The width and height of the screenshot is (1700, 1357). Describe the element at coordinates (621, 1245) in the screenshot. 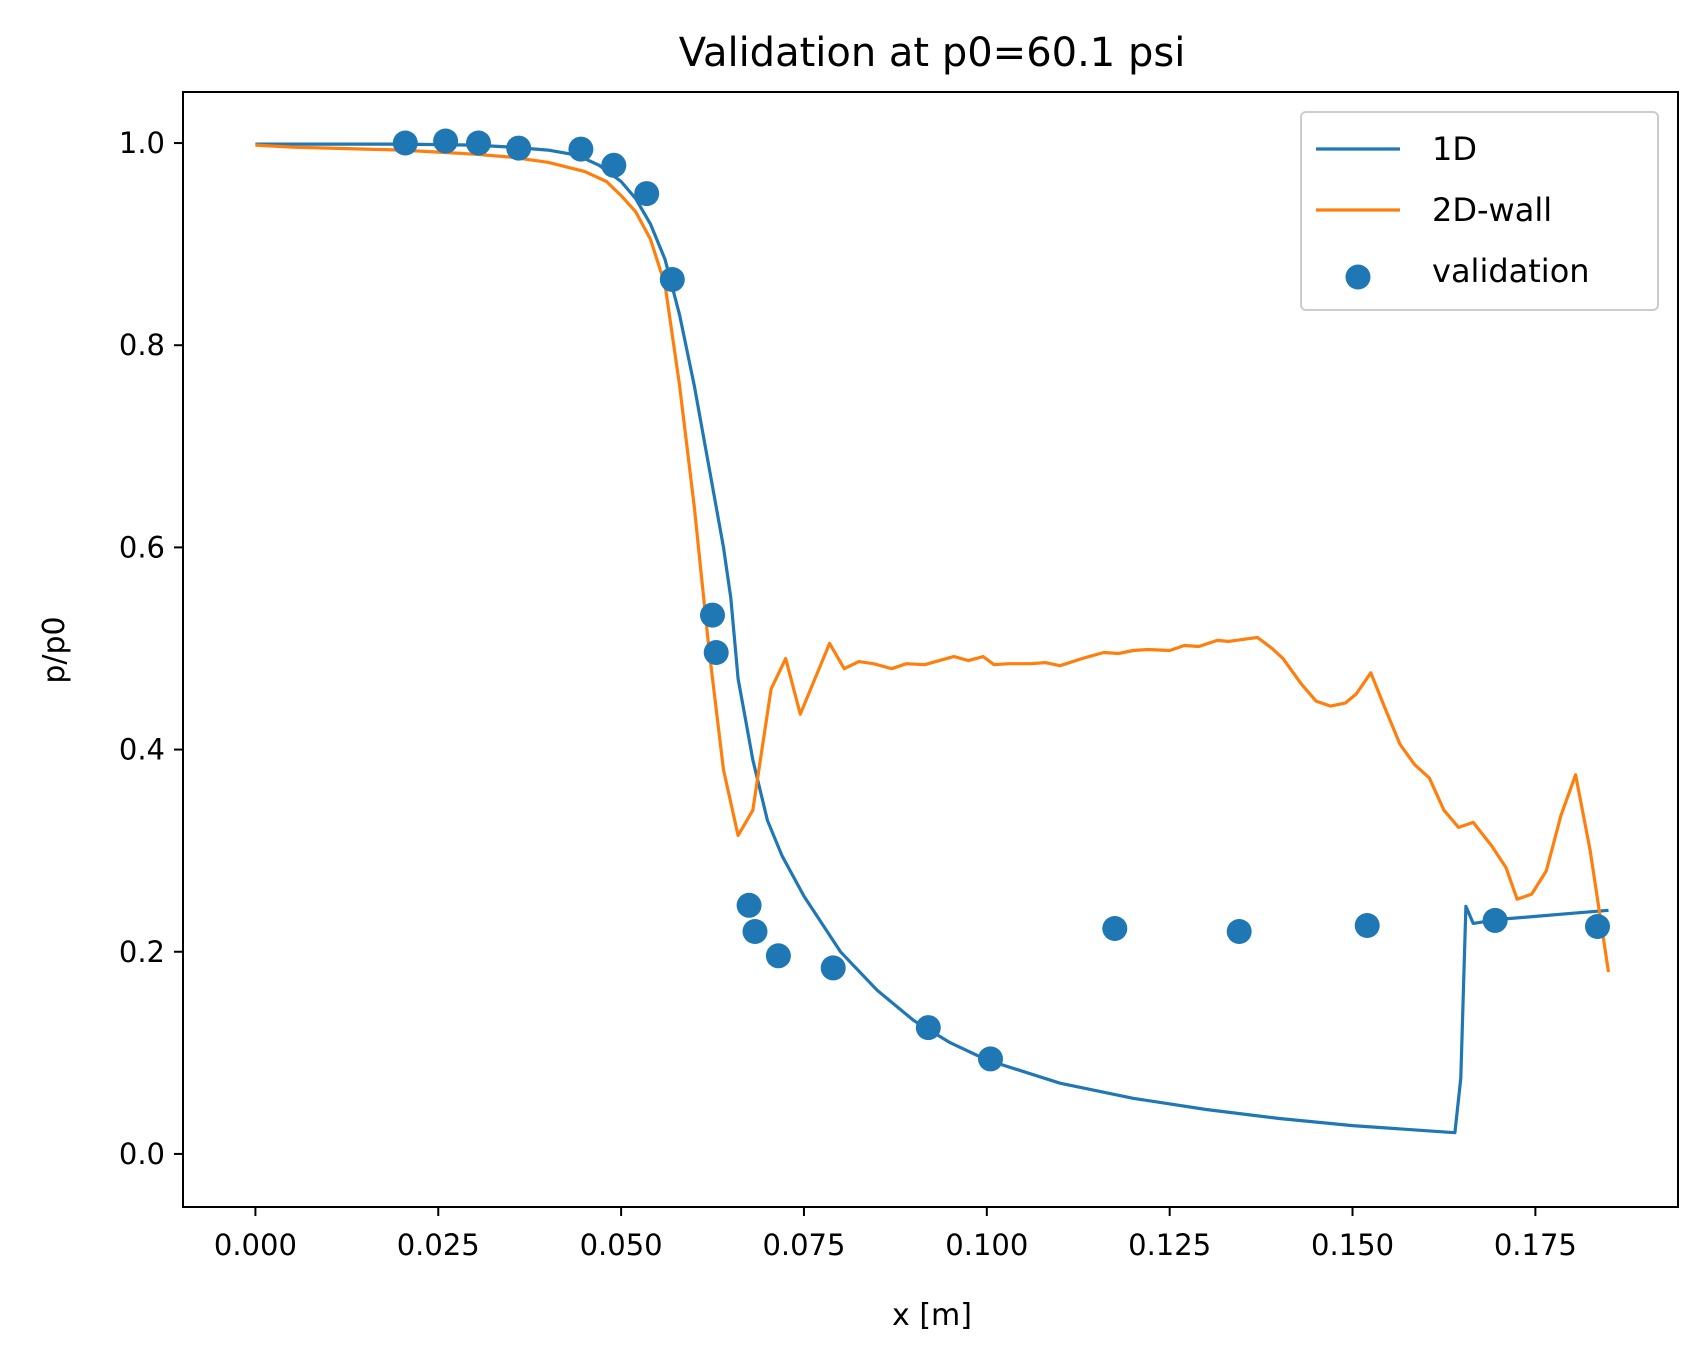

I see `x-tick-label: 0.050` at that location.